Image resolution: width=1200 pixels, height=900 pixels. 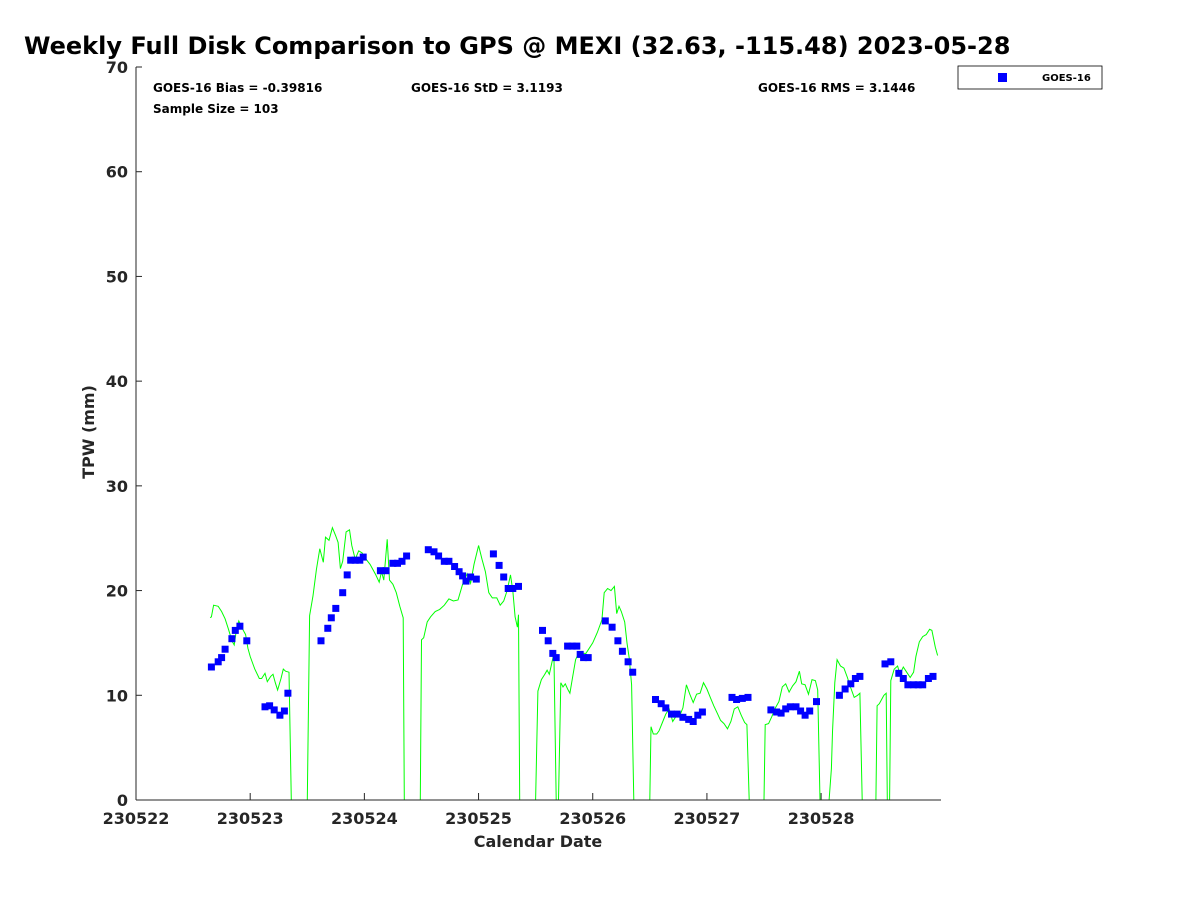 What do you see at coordinates (237, 88) in the screenshot?
I see `bias-annotation: GOES-16 Bias = -0.39816` at bounding box center [237, 88].